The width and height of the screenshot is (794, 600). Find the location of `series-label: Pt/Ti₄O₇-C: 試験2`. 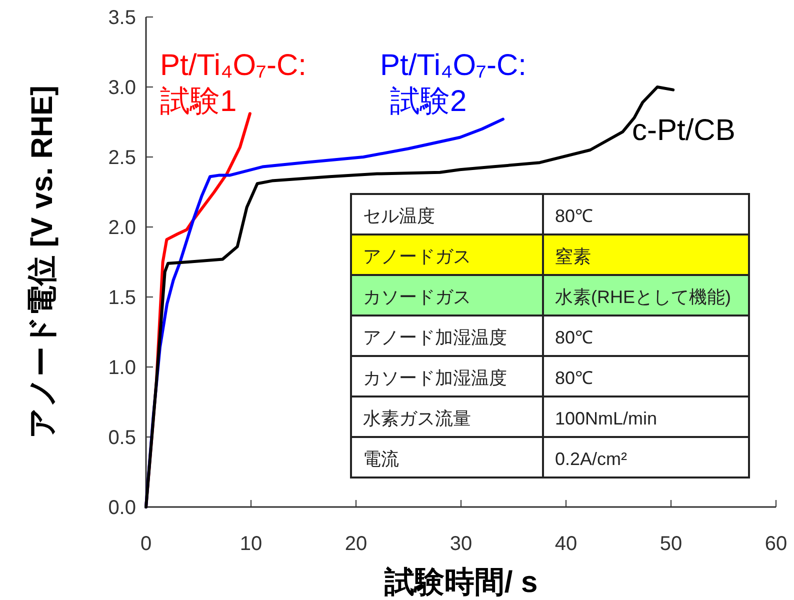

series-label: Pt/Ti₄O₇-C: 試験2 is located at coordinates (453, 83).